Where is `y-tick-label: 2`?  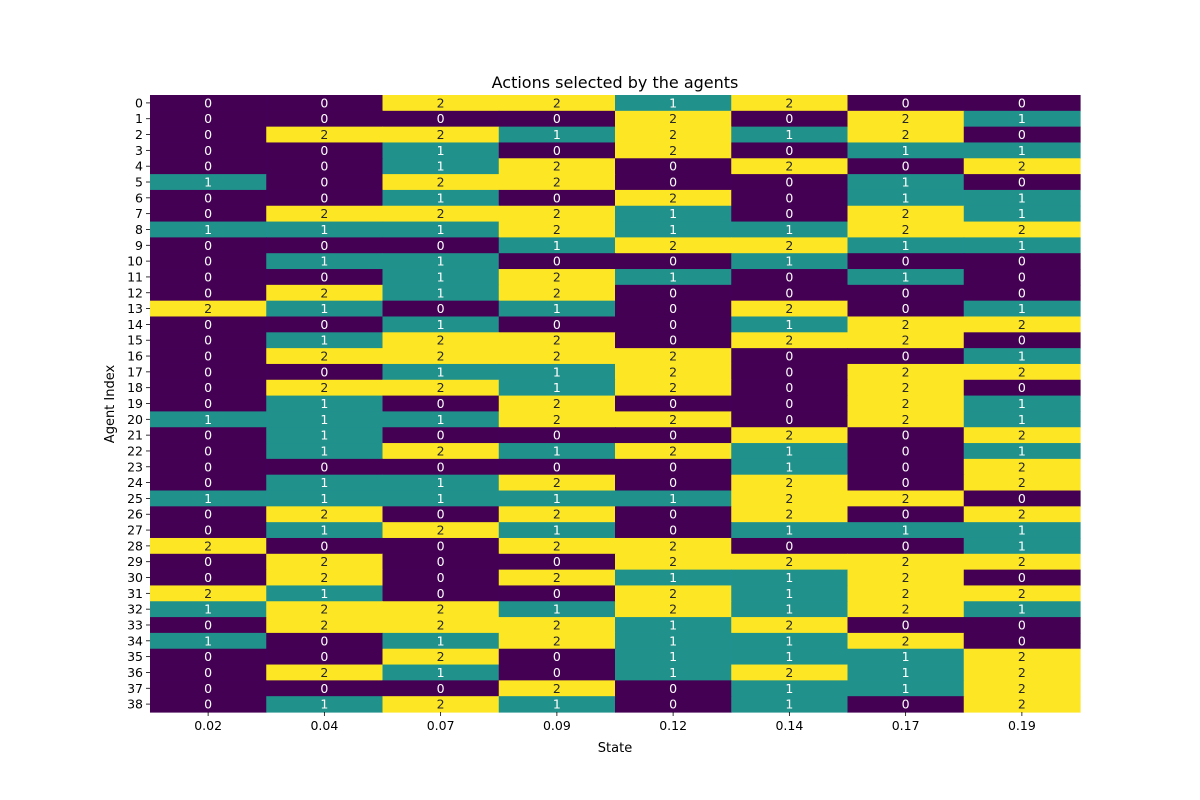
y-tick-label: 2 is located at coordinates (139, 134).